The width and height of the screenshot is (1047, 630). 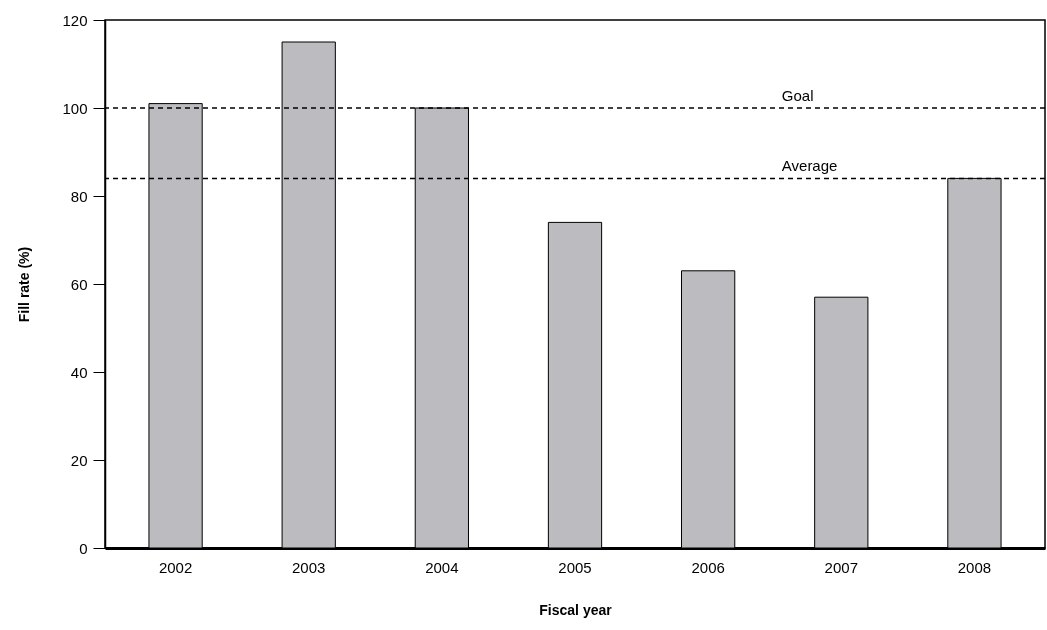 What do you see at coordinates (79, 284) in the screenshot?
I see `y-tick-label: 60` at bounding box center [79, 284].